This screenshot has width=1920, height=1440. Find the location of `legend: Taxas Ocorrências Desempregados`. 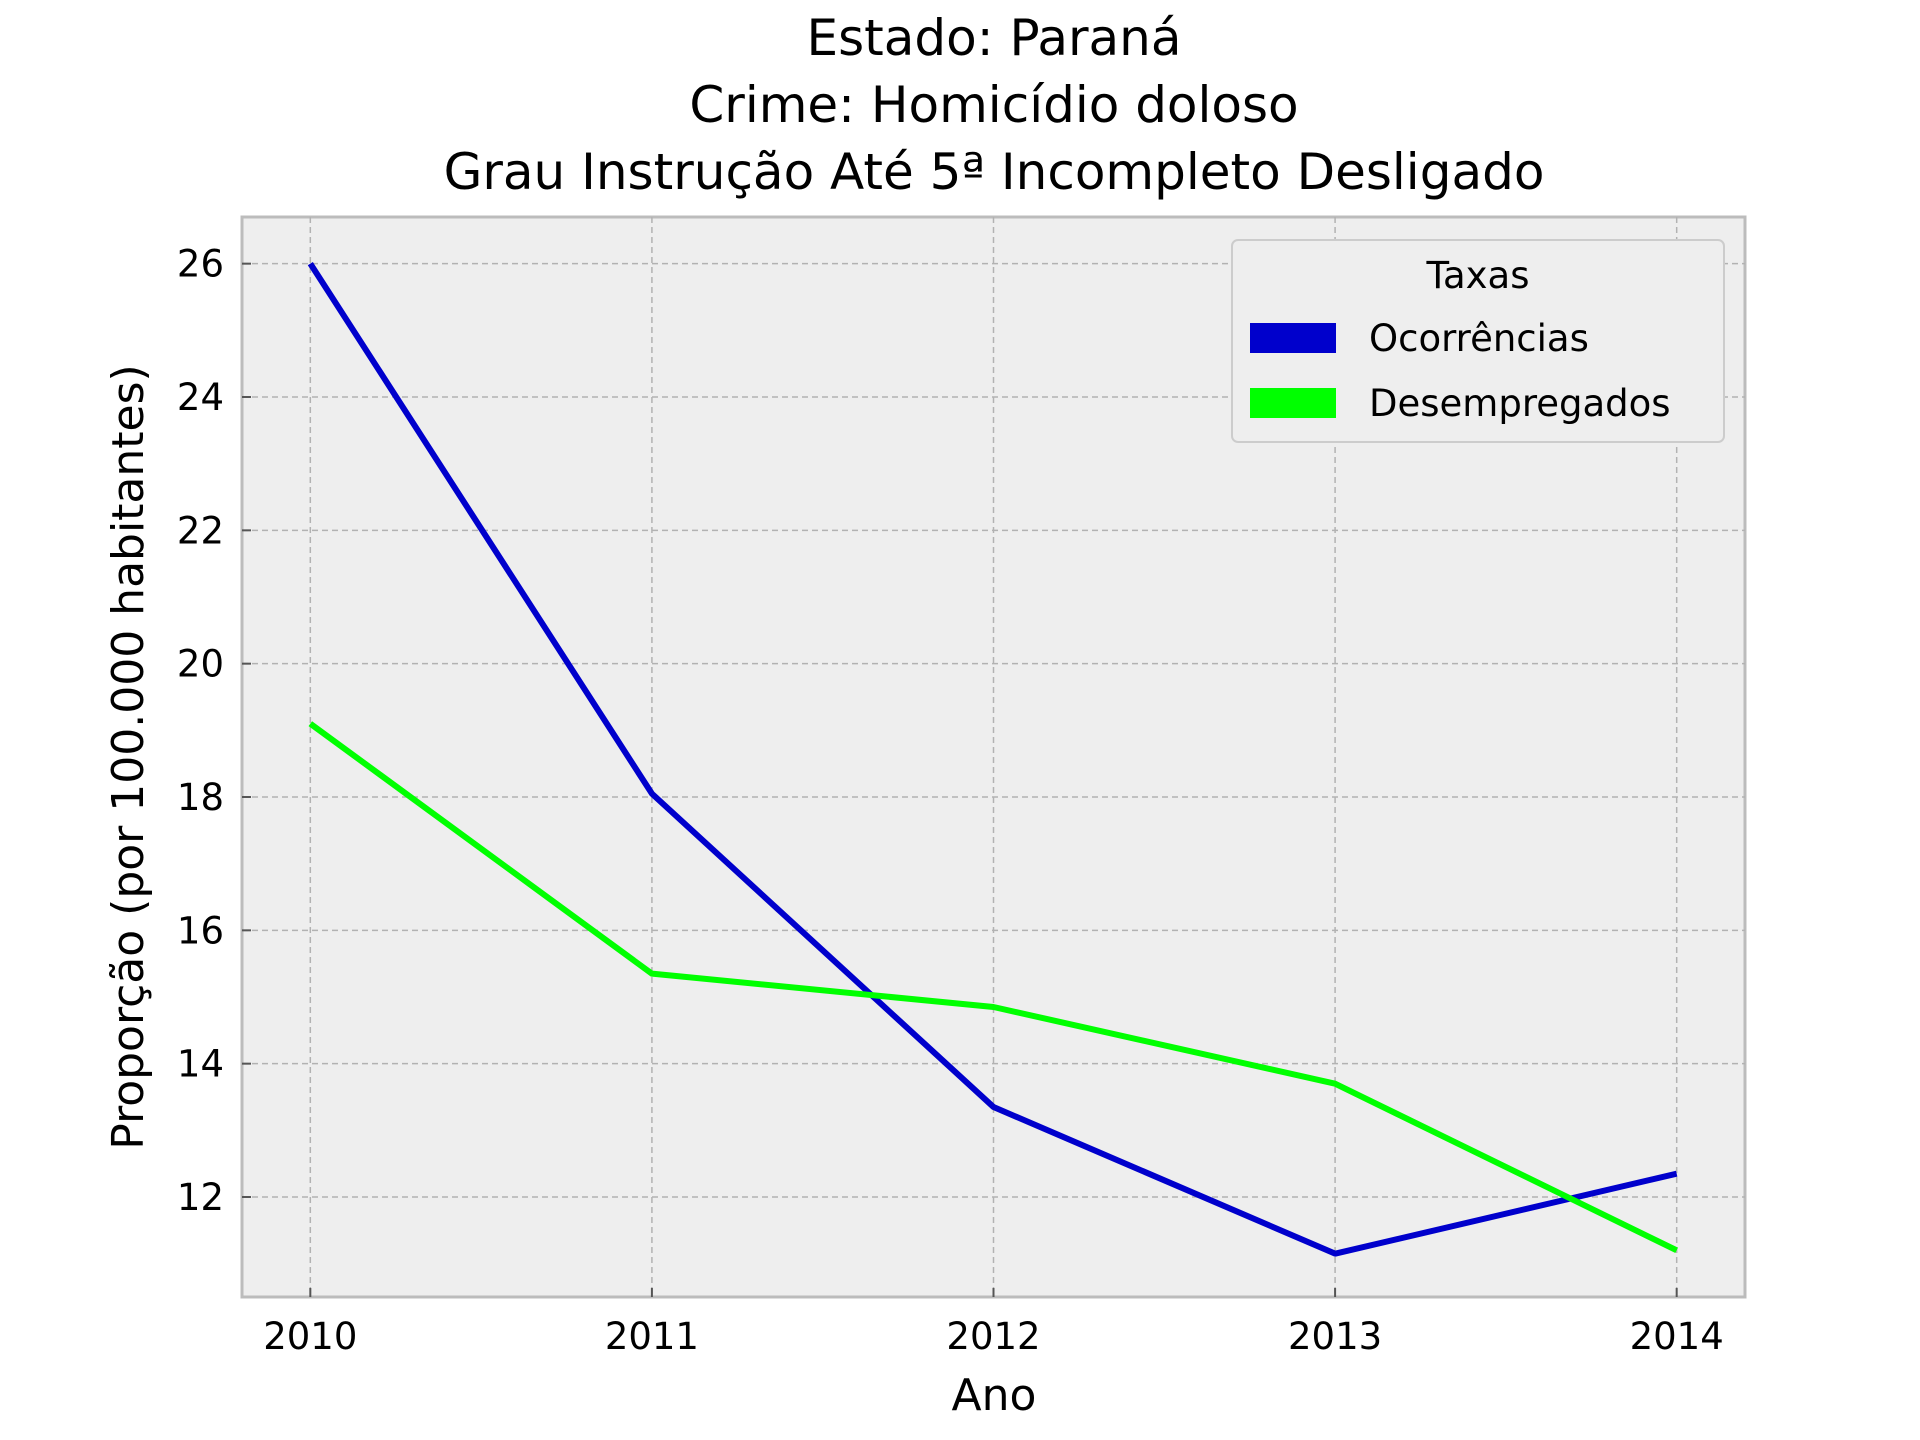

legend: Taxas Ocorrências Desempregados is located at coordinates (1478, 341).